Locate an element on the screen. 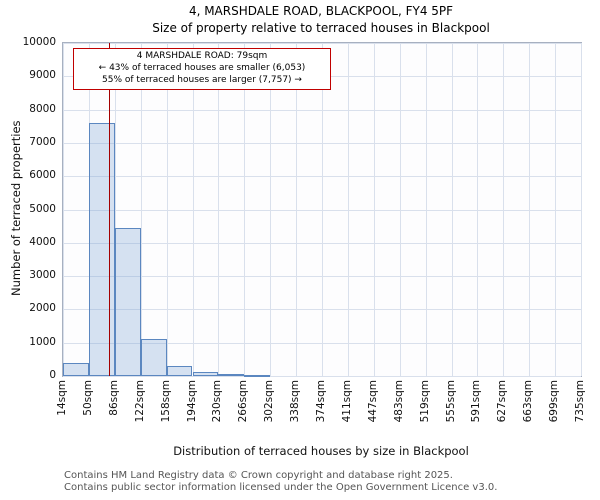  x-tick-label: 374sqm is located at coordinates (321, 401).